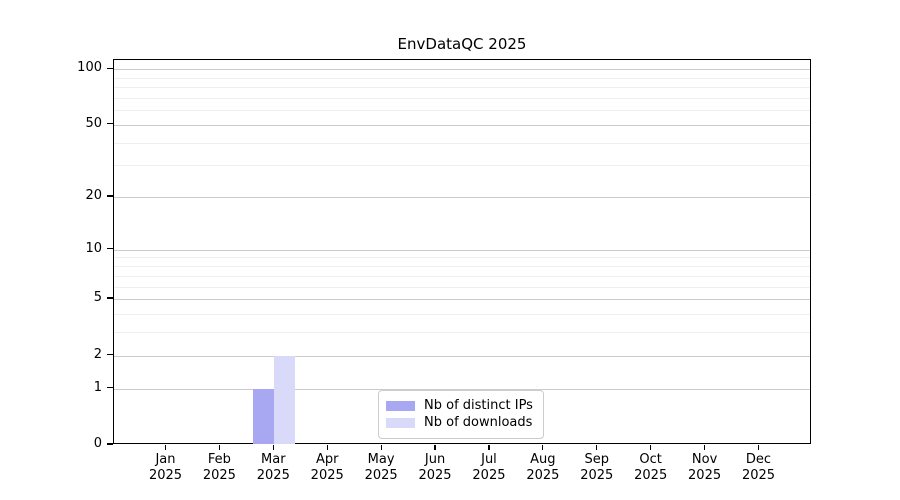  I want to click on x-tick-label: Aug 2025, so click(543, 467).